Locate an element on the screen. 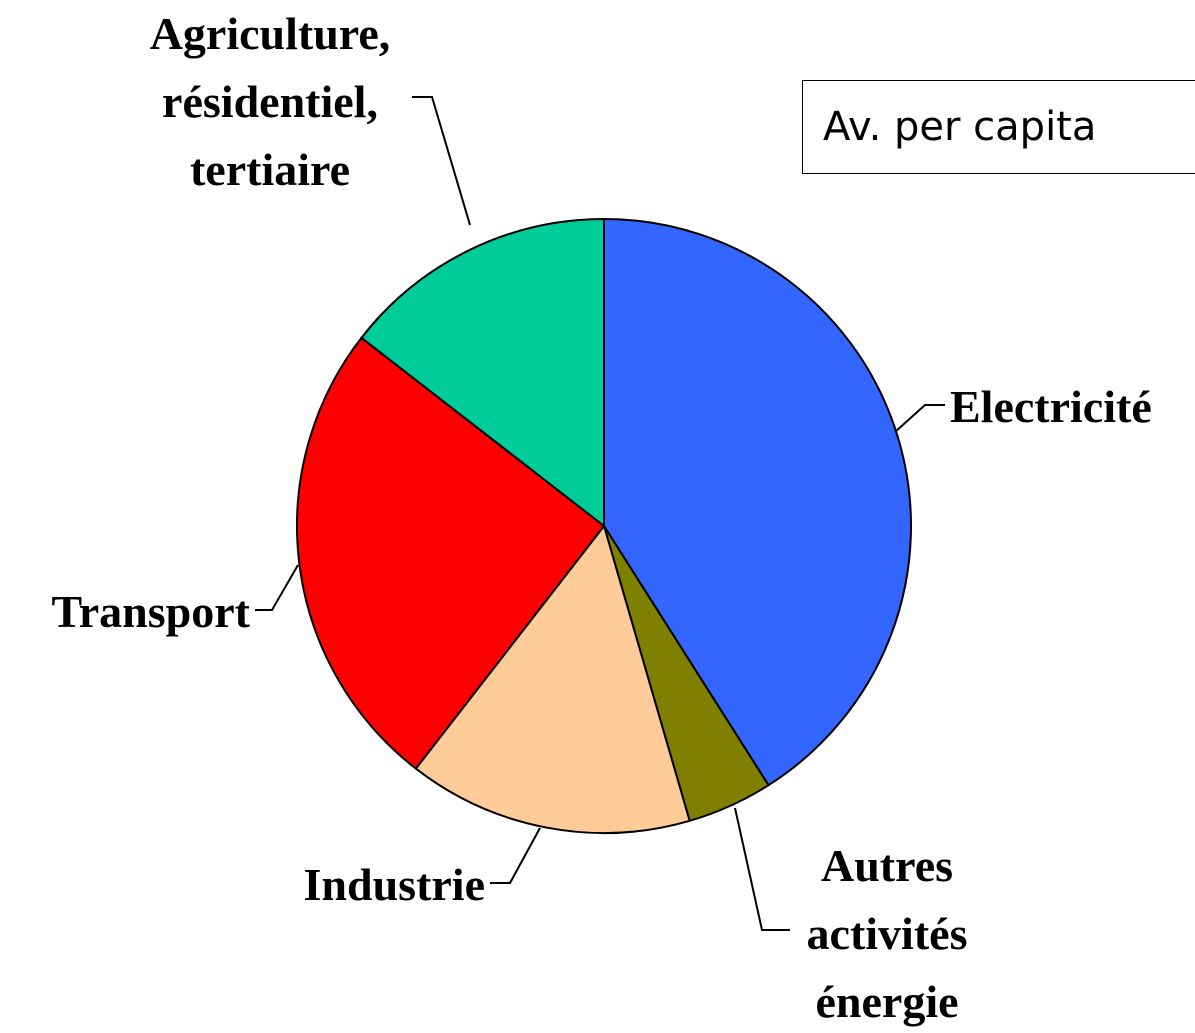 Image resolution: width=1195 pixels, height=1033 pixels. slice-label: Autres activités énergie is located at coordinates (887, 933).